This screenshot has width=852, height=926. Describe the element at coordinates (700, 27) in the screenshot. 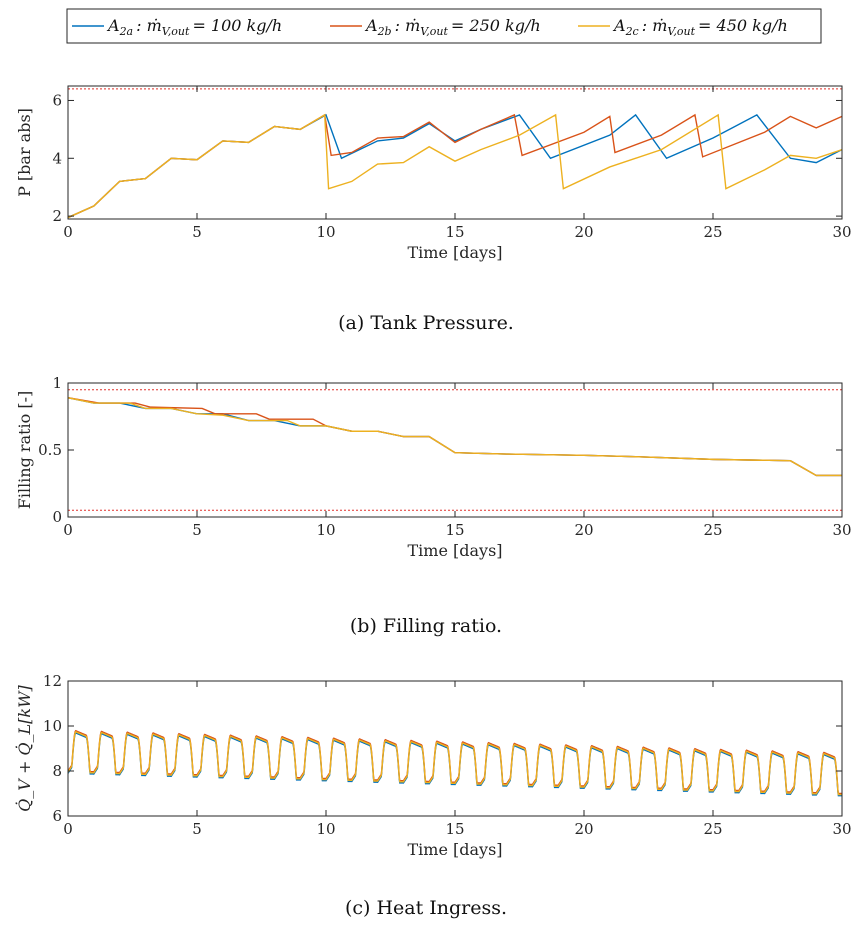

I see `legend-label-c: A2c: ṁV,out = 450 kg/h` at that location.